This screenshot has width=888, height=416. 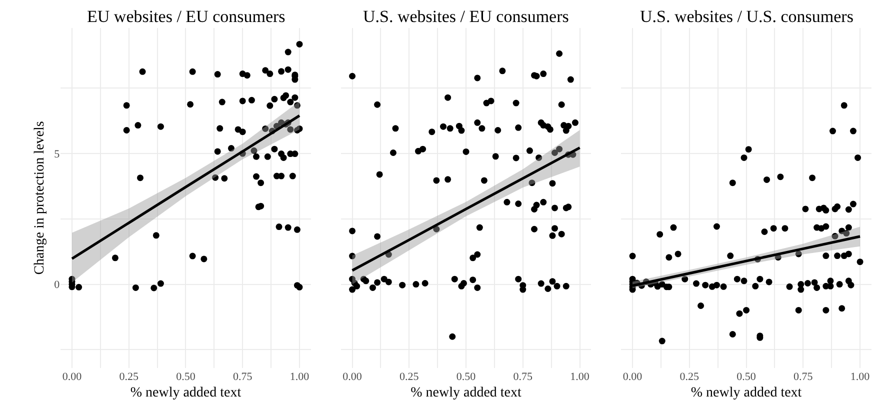 I want to click on y-axis-title: Change in protection levels, so click(x=40, y=198).